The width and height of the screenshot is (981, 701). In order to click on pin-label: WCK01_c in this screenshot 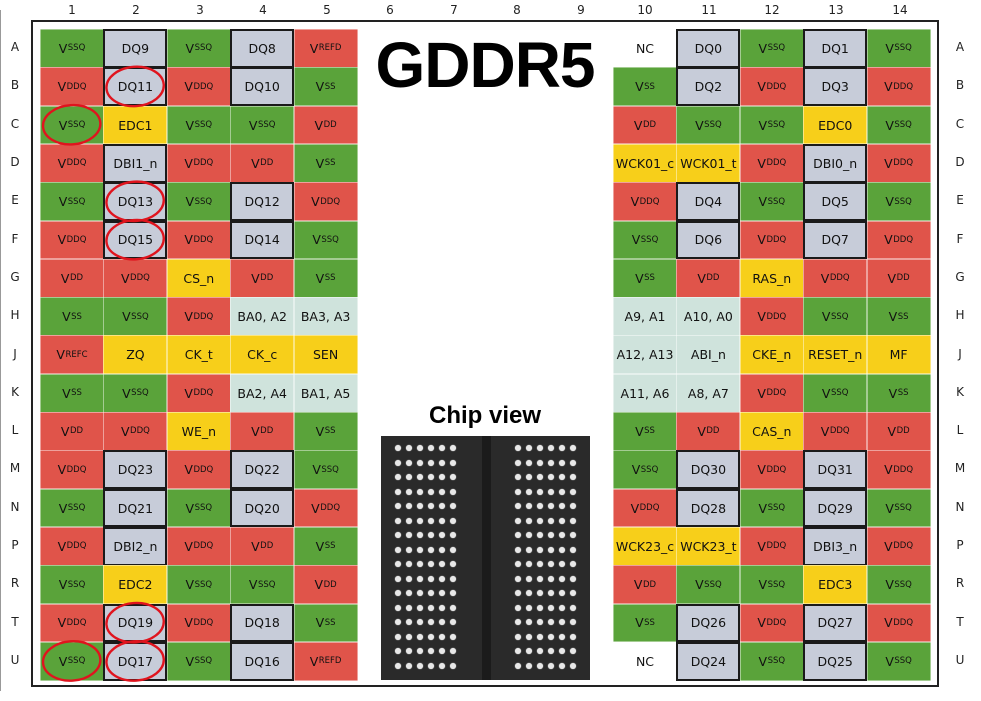, I will do `click(645, 163)`.